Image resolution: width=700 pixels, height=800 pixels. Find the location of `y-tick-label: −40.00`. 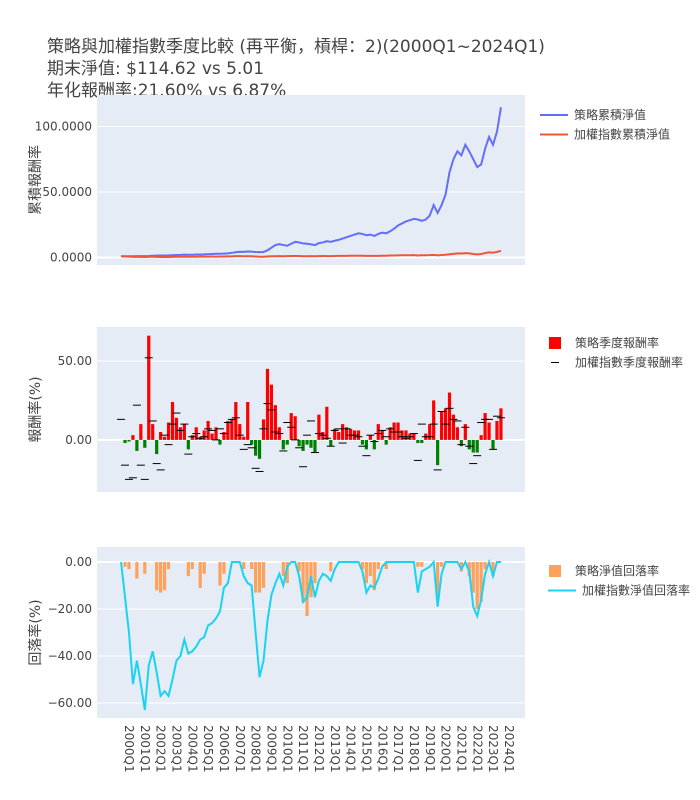

y-tick-label: −40.00 is located at coordinates (70, 656).